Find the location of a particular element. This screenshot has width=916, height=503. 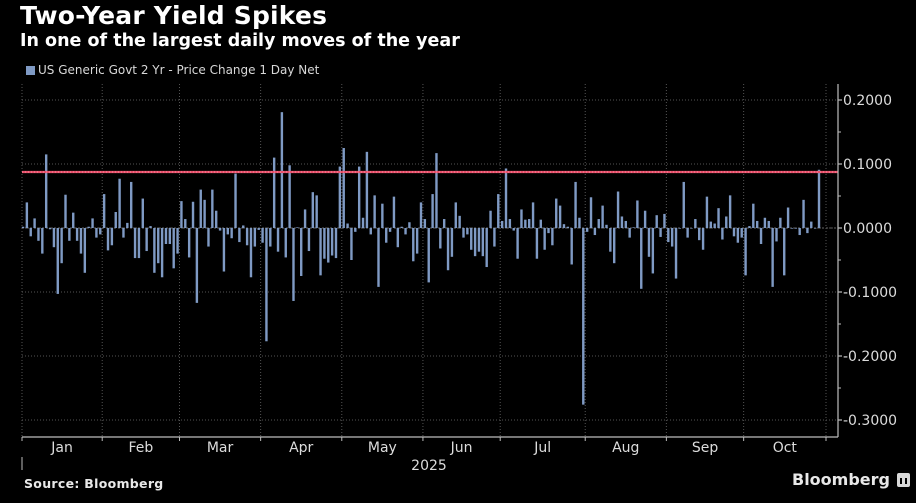

legend-swatch is located at coordinates (30, 70).